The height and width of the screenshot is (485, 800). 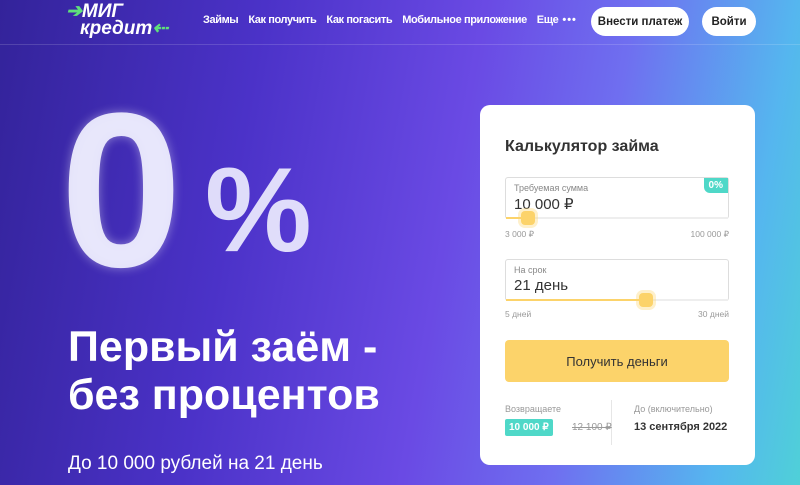 I want to click on logo-text-2: кредит, so click(x=116, y=28).